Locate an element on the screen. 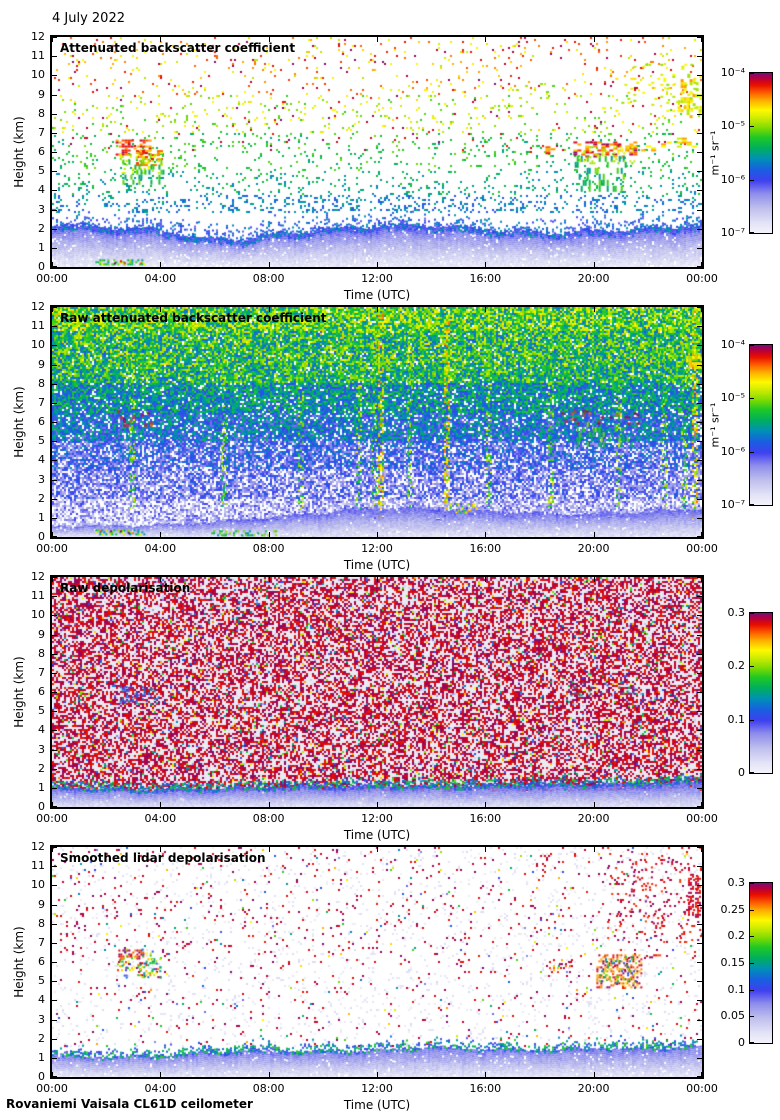  colorbar-tick-label: 10⁻⁷ is located at coordinates (732, 232).